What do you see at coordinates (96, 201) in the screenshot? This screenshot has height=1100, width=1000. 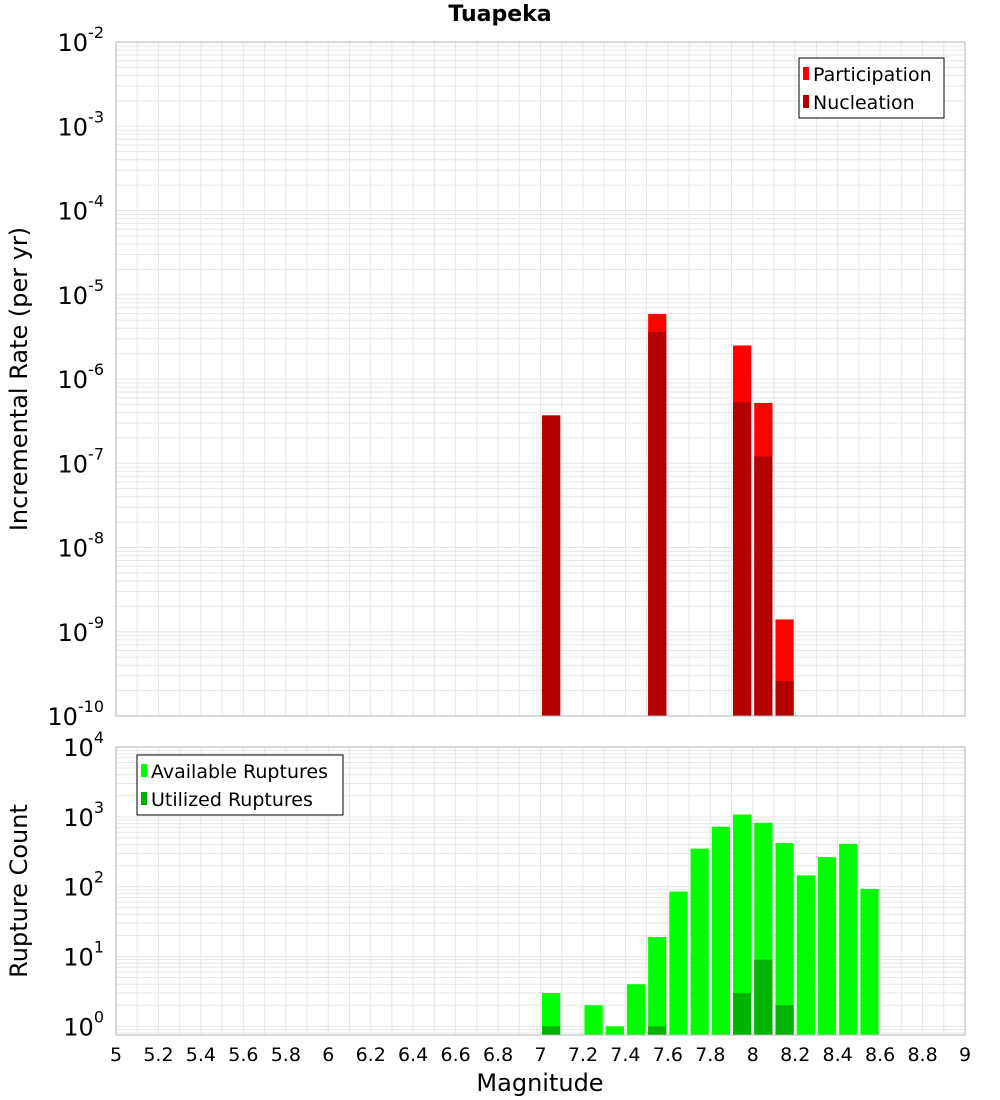 I see `y-tick-exponent: -4` at bounding box center [96, 201].